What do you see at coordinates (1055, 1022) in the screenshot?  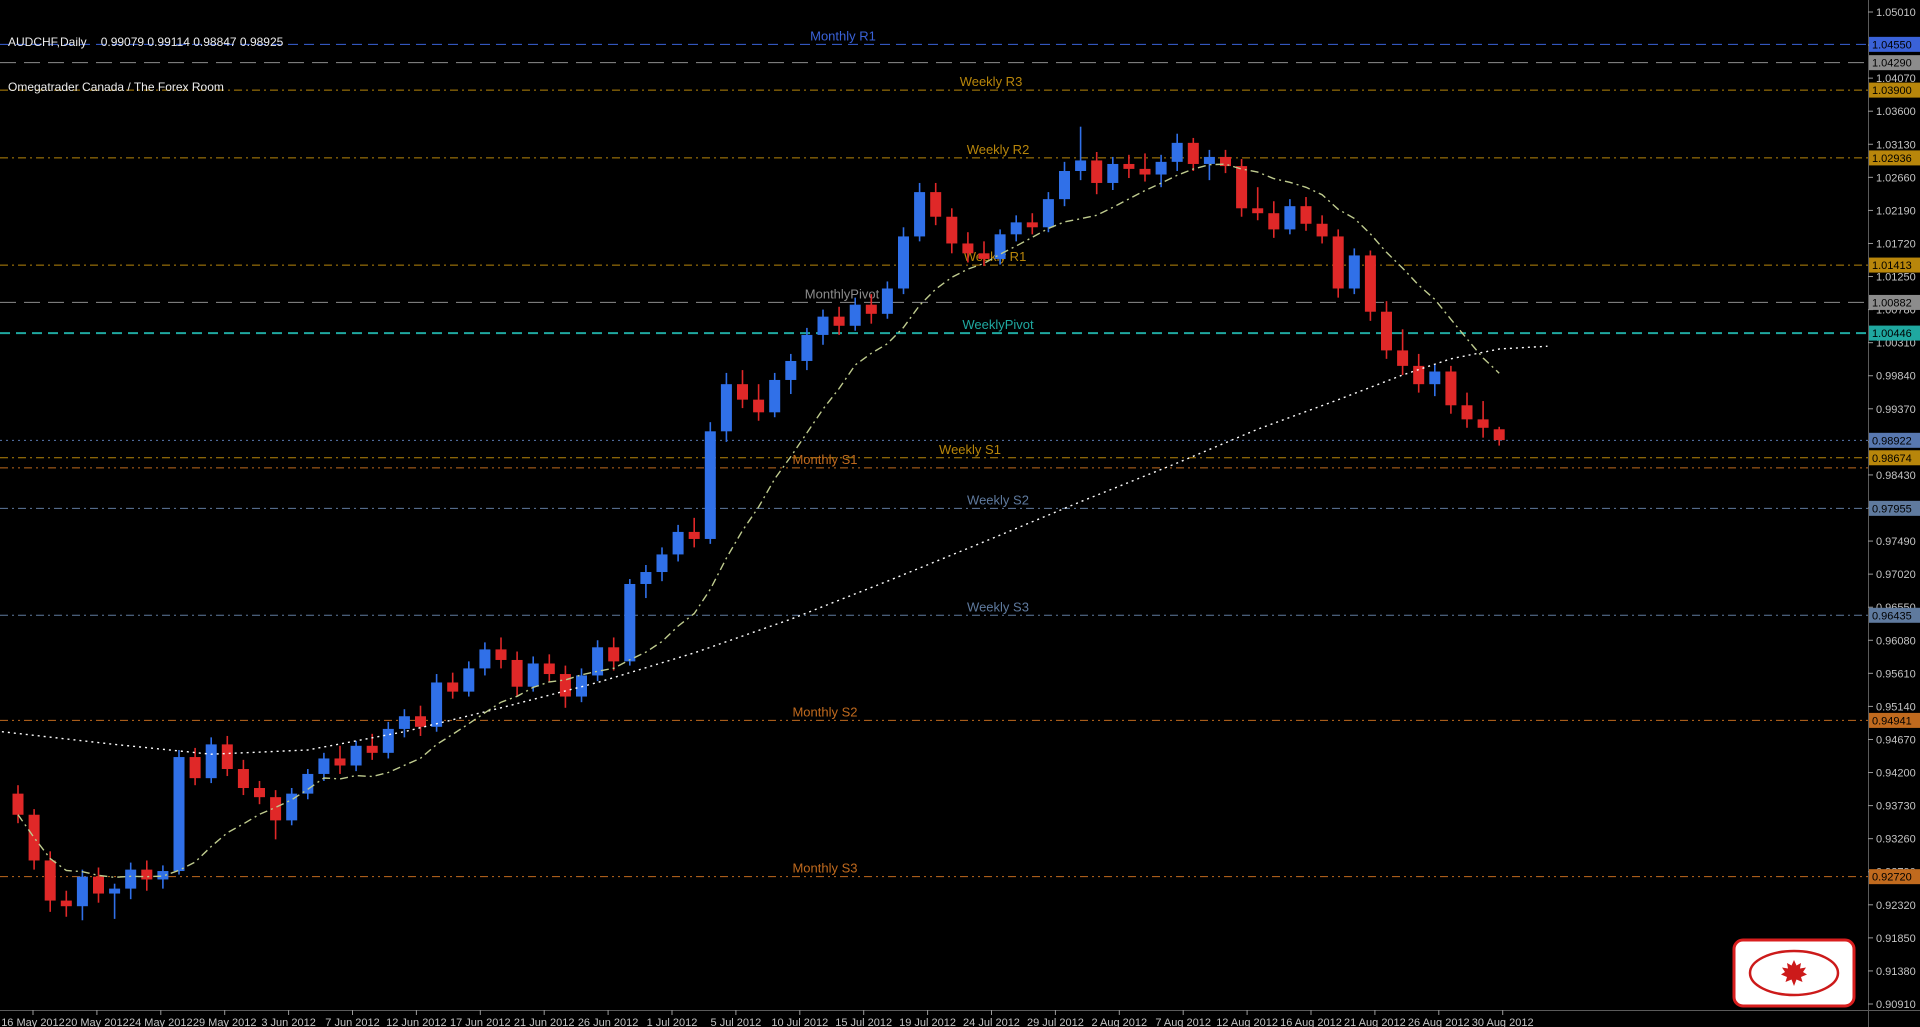 I see `date-tick-label: 29 Jul 2012` at bounding box center [1055, 1022].